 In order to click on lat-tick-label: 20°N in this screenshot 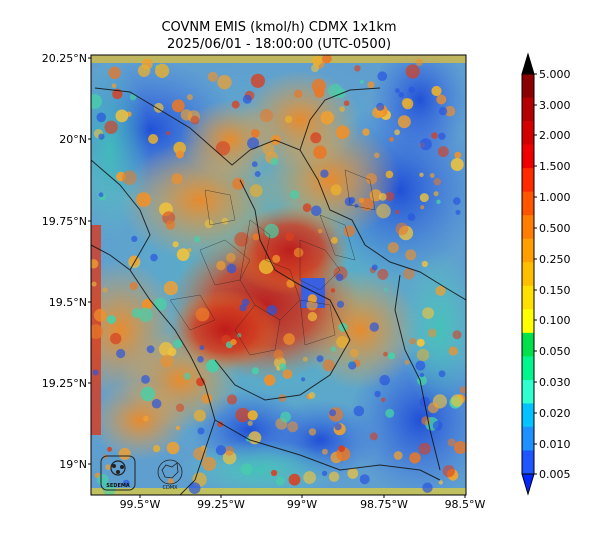, I will do `click(73, 139)`.